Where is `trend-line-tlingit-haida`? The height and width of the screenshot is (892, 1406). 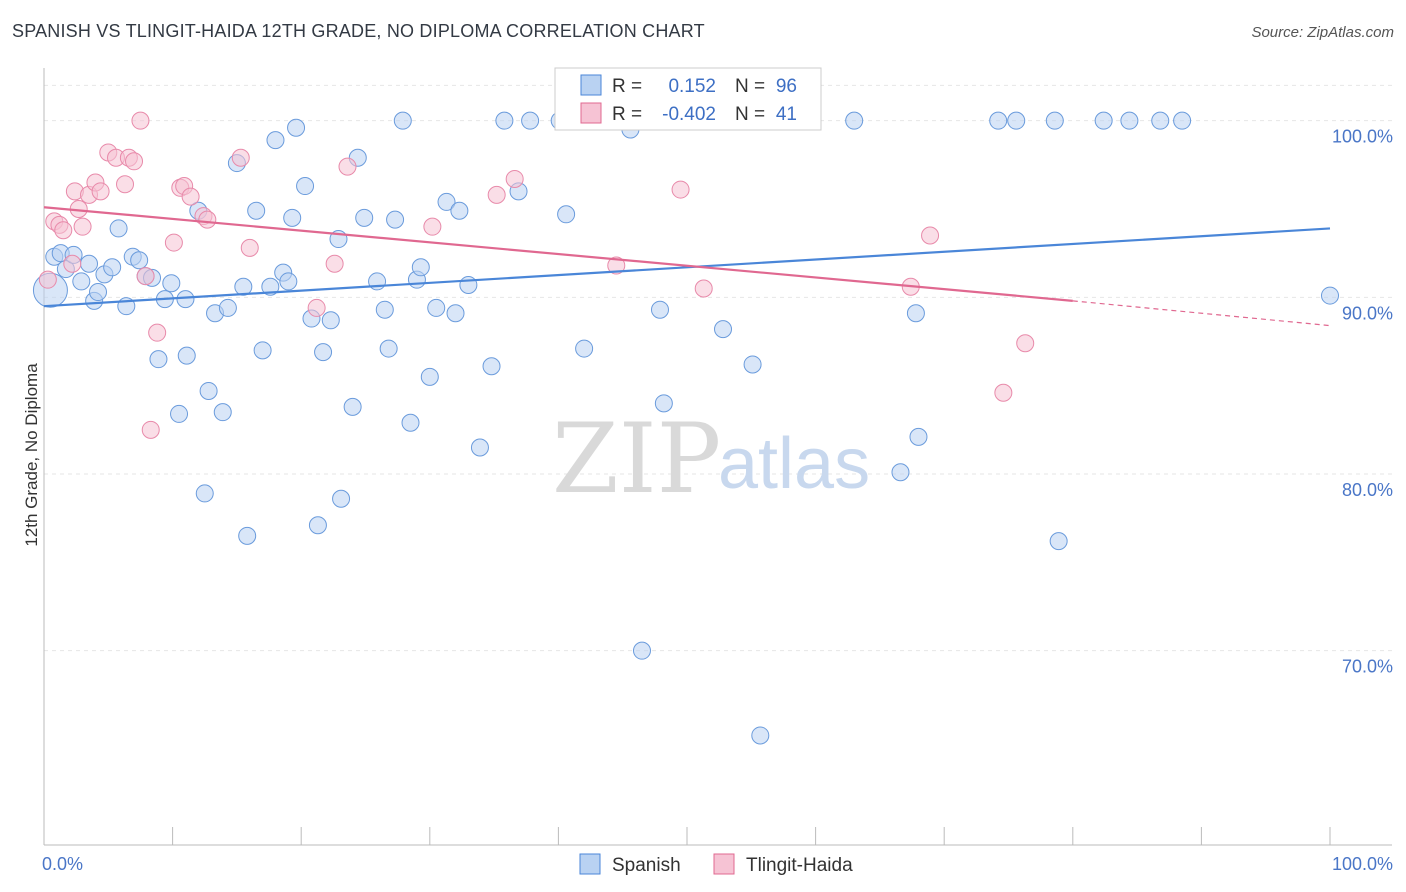
trend-line-tlingit-haida is located at coordinates (558, 254).